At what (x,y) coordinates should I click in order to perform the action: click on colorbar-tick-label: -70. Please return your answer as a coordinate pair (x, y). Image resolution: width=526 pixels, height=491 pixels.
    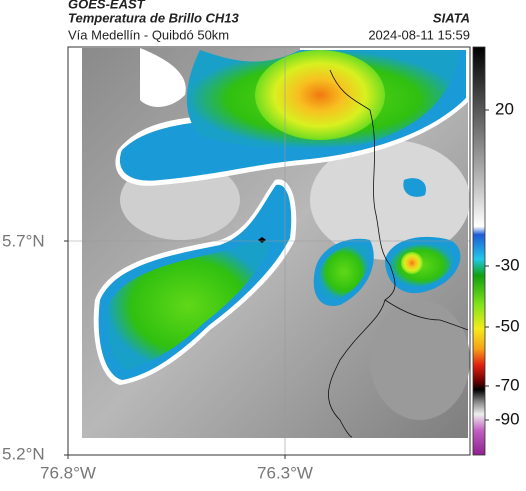
    Looking at the image, I should click on (507, 384).